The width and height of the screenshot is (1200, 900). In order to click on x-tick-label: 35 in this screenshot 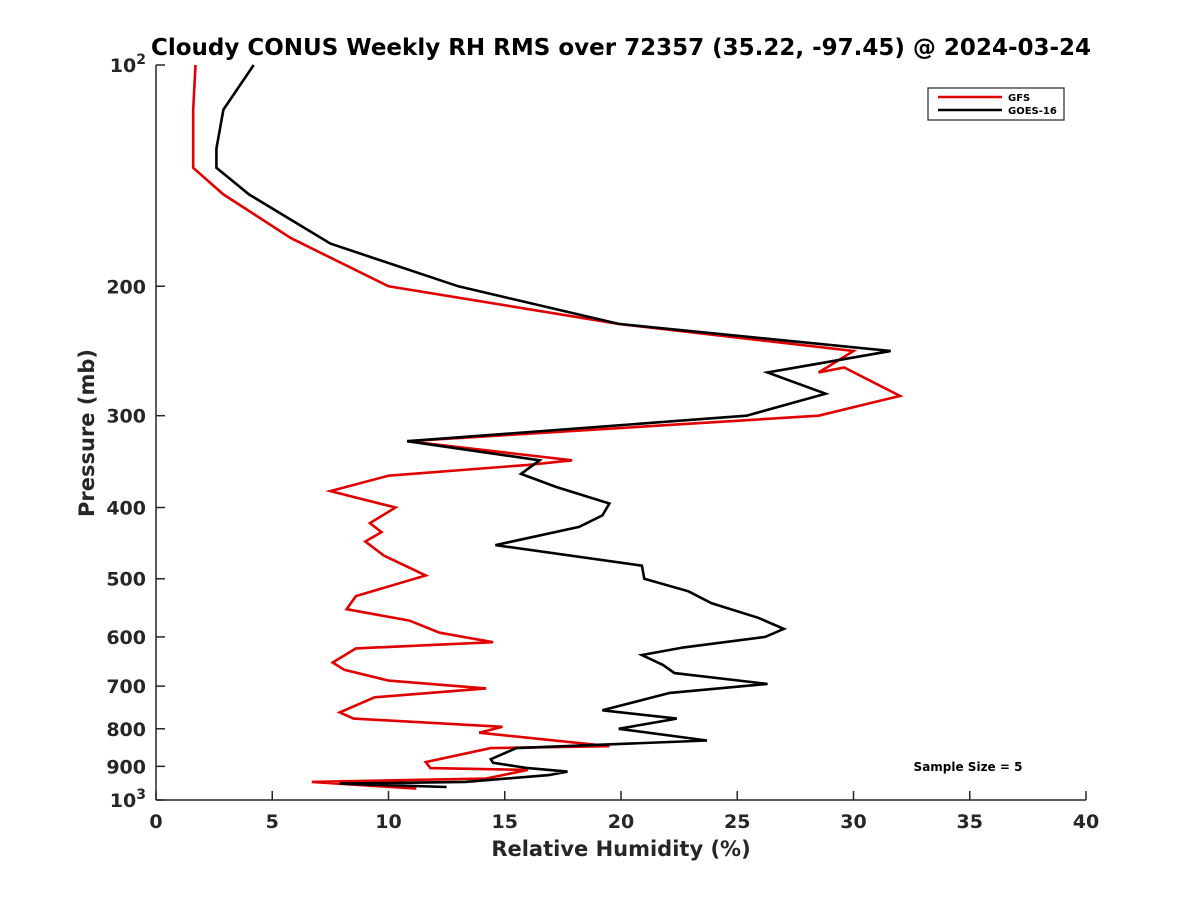, I will do `click(970, 822)`.